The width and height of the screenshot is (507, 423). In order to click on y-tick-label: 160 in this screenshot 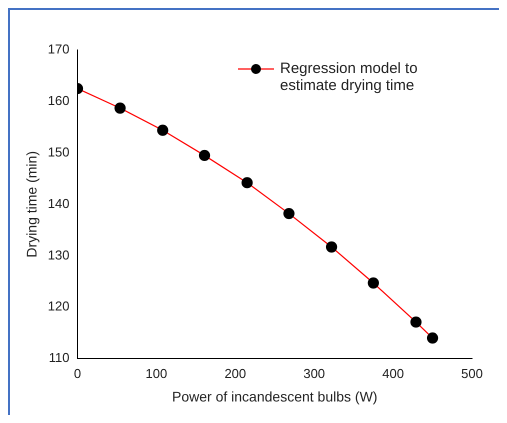, I will do `click(59, 100)`.